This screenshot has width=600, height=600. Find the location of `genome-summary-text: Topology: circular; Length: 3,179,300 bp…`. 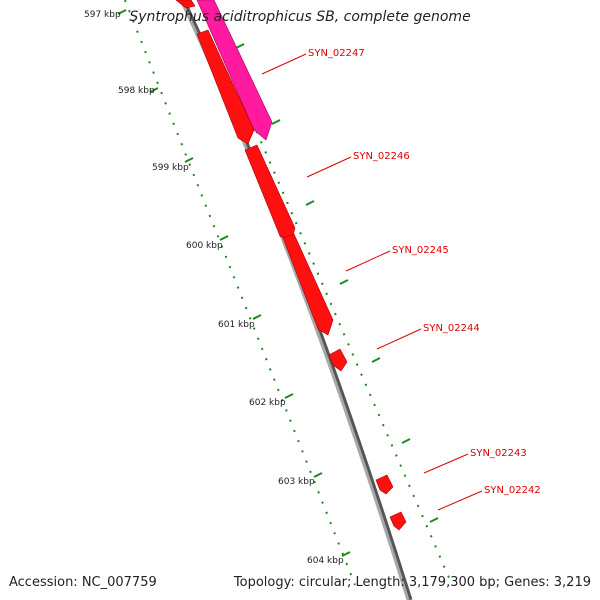

genome-summary-text: Topology: circular; Length: 3,179,300 bp… is located at coordinates (412, 582).